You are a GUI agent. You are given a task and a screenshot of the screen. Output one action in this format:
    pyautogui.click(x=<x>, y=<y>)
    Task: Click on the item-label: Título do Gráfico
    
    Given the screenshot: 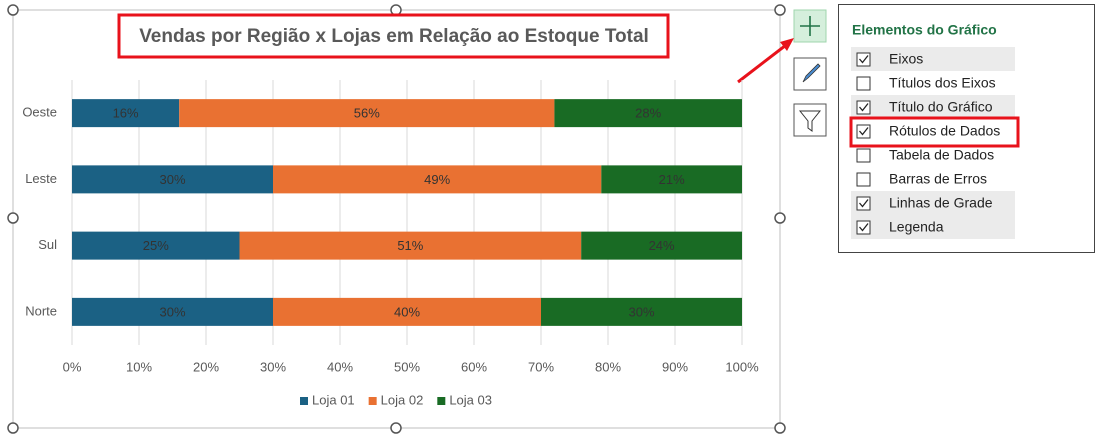 What is the action you would take?
    pyautogui.click(x=941, y=107)
    